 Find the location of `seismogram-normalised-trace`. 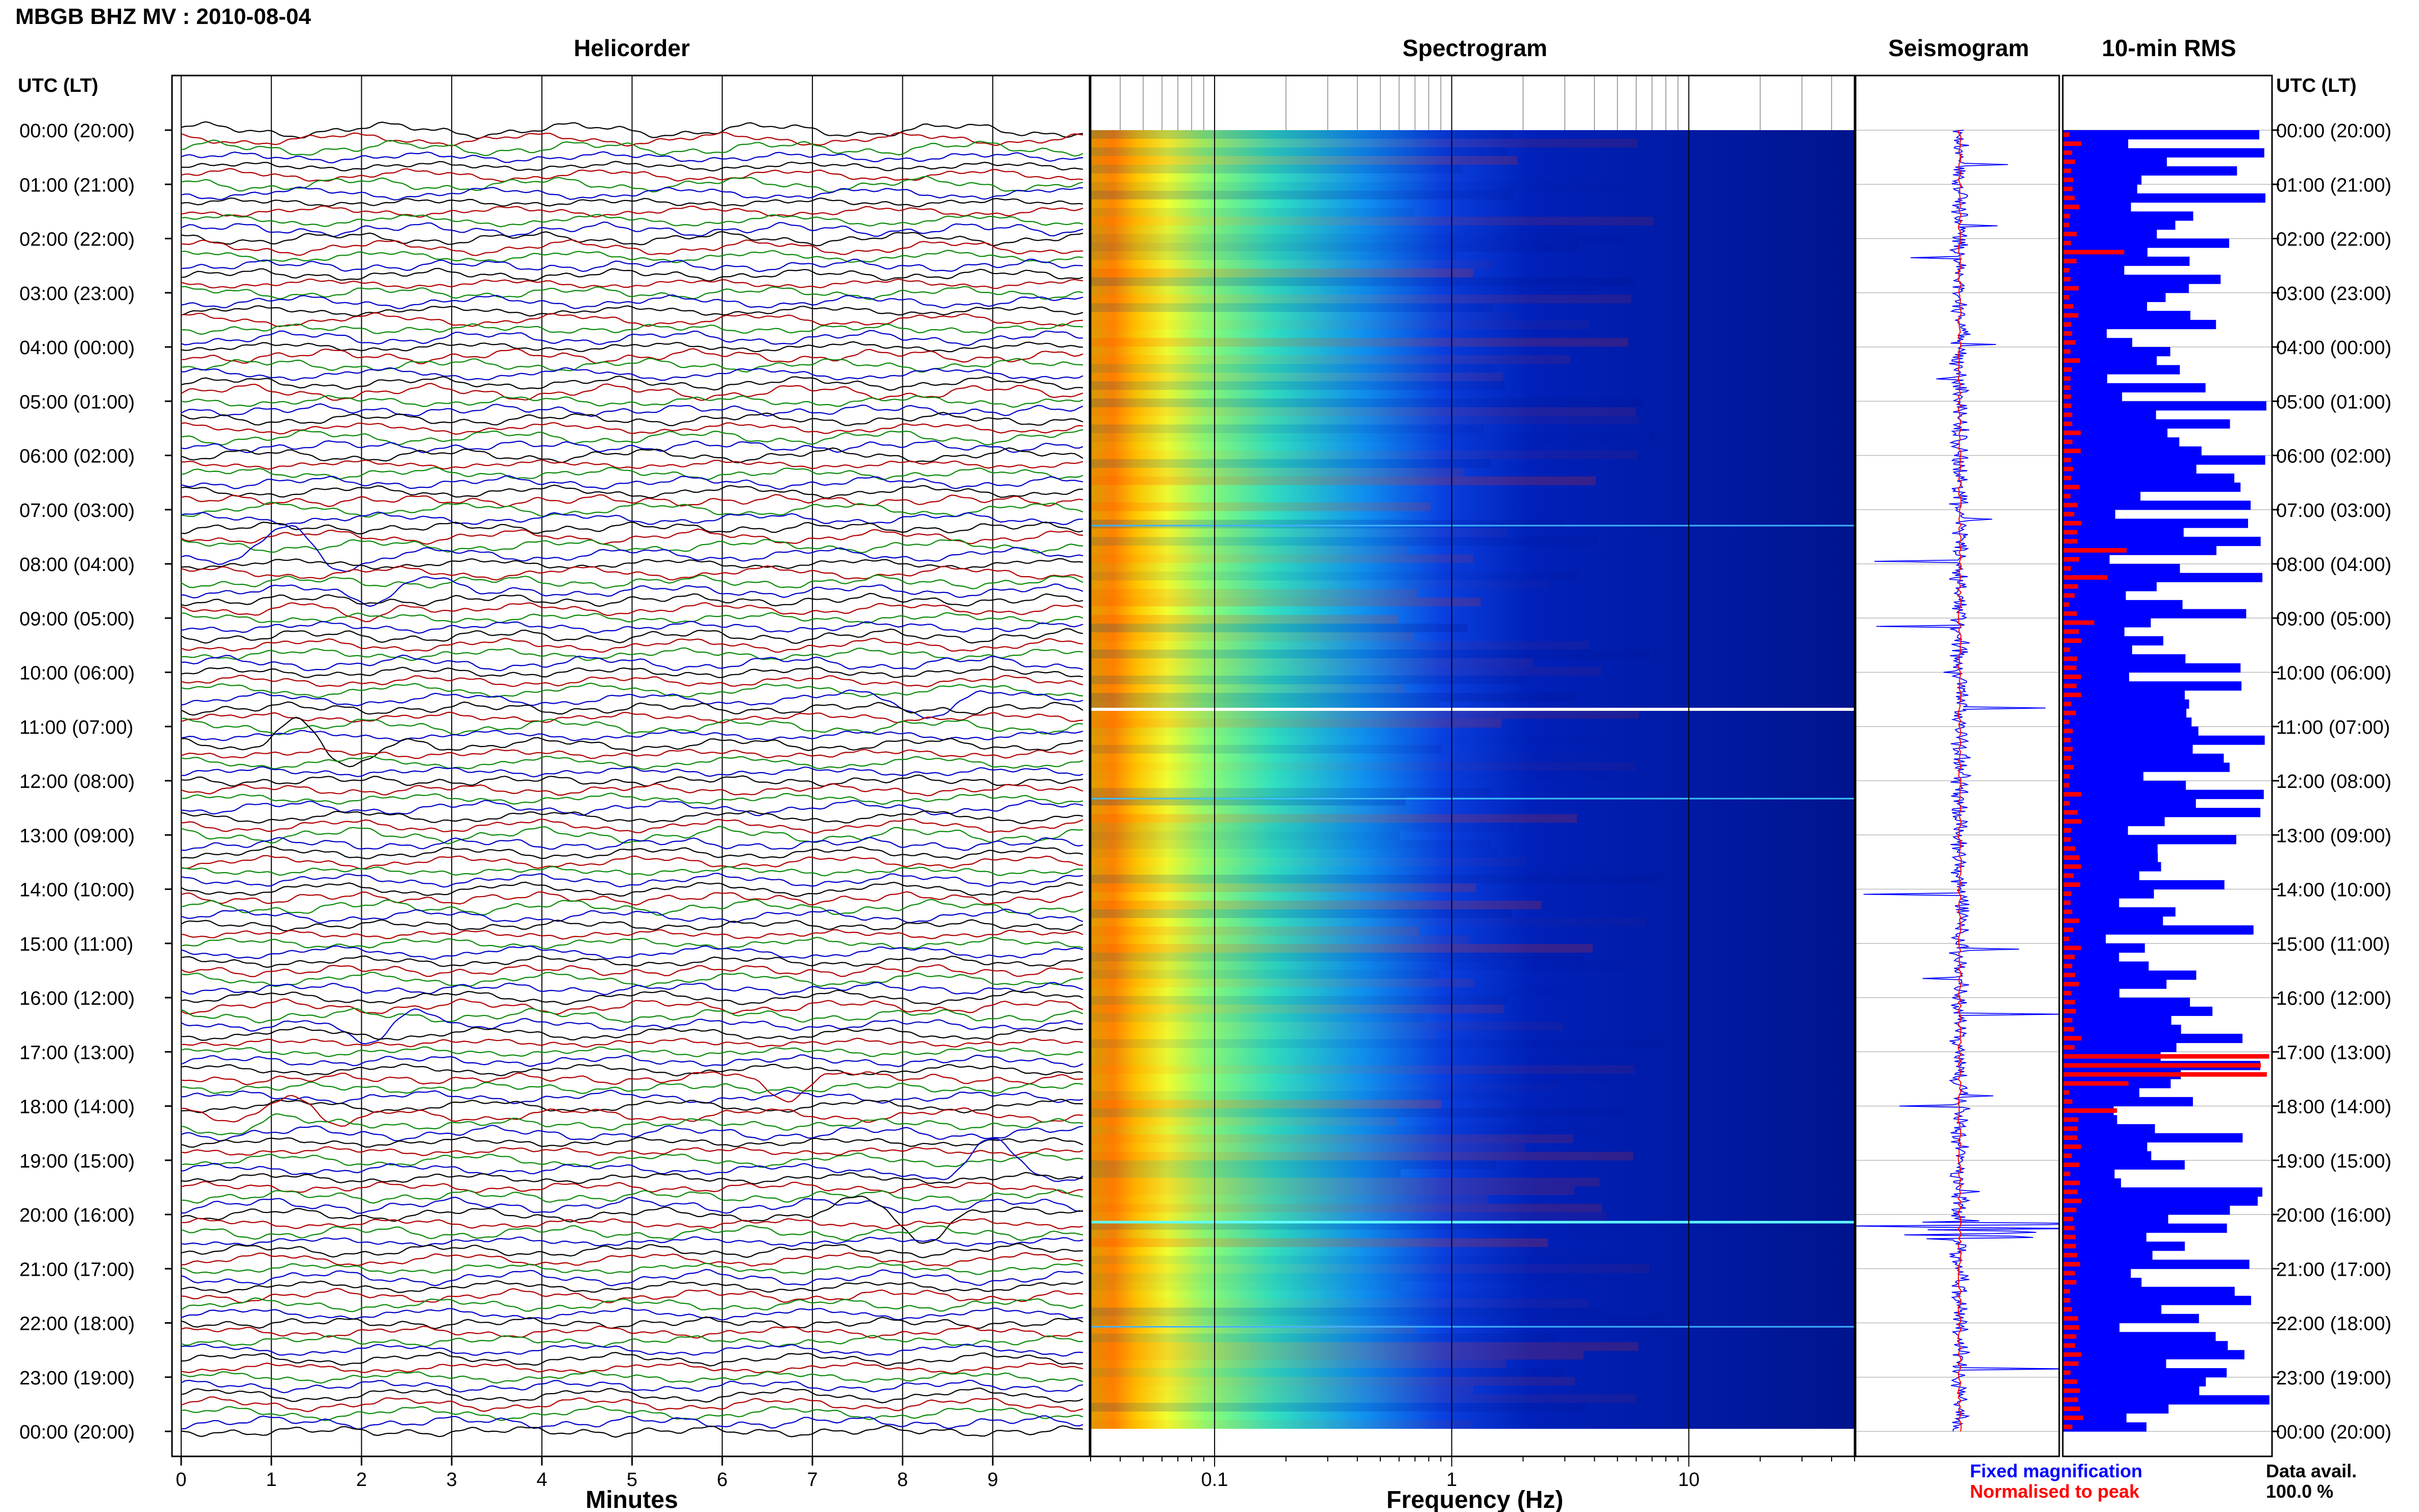

seismogram-normalised-trace is located at coordinates (1959, 781).